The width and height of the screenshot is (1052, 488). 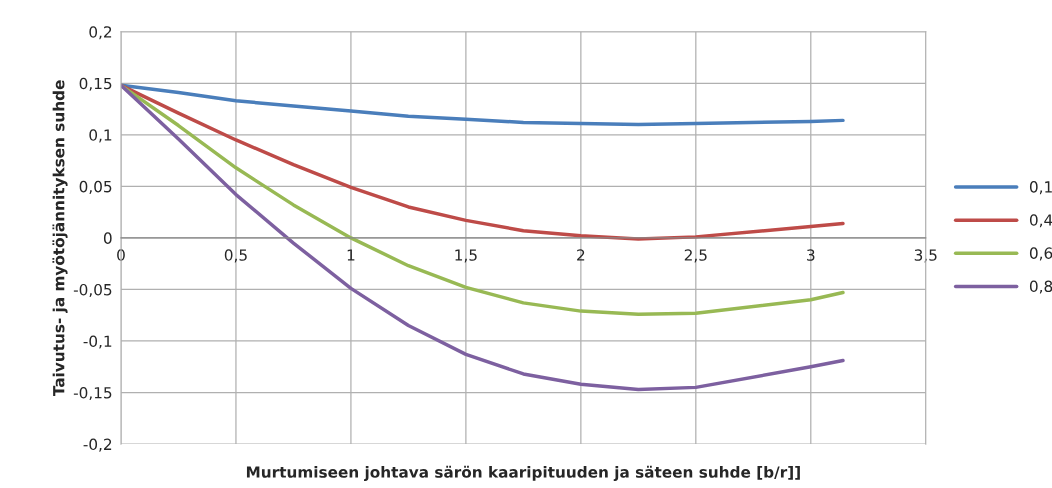 I want to click on y-tick-label: -0,1, so click(x=97, y=342).